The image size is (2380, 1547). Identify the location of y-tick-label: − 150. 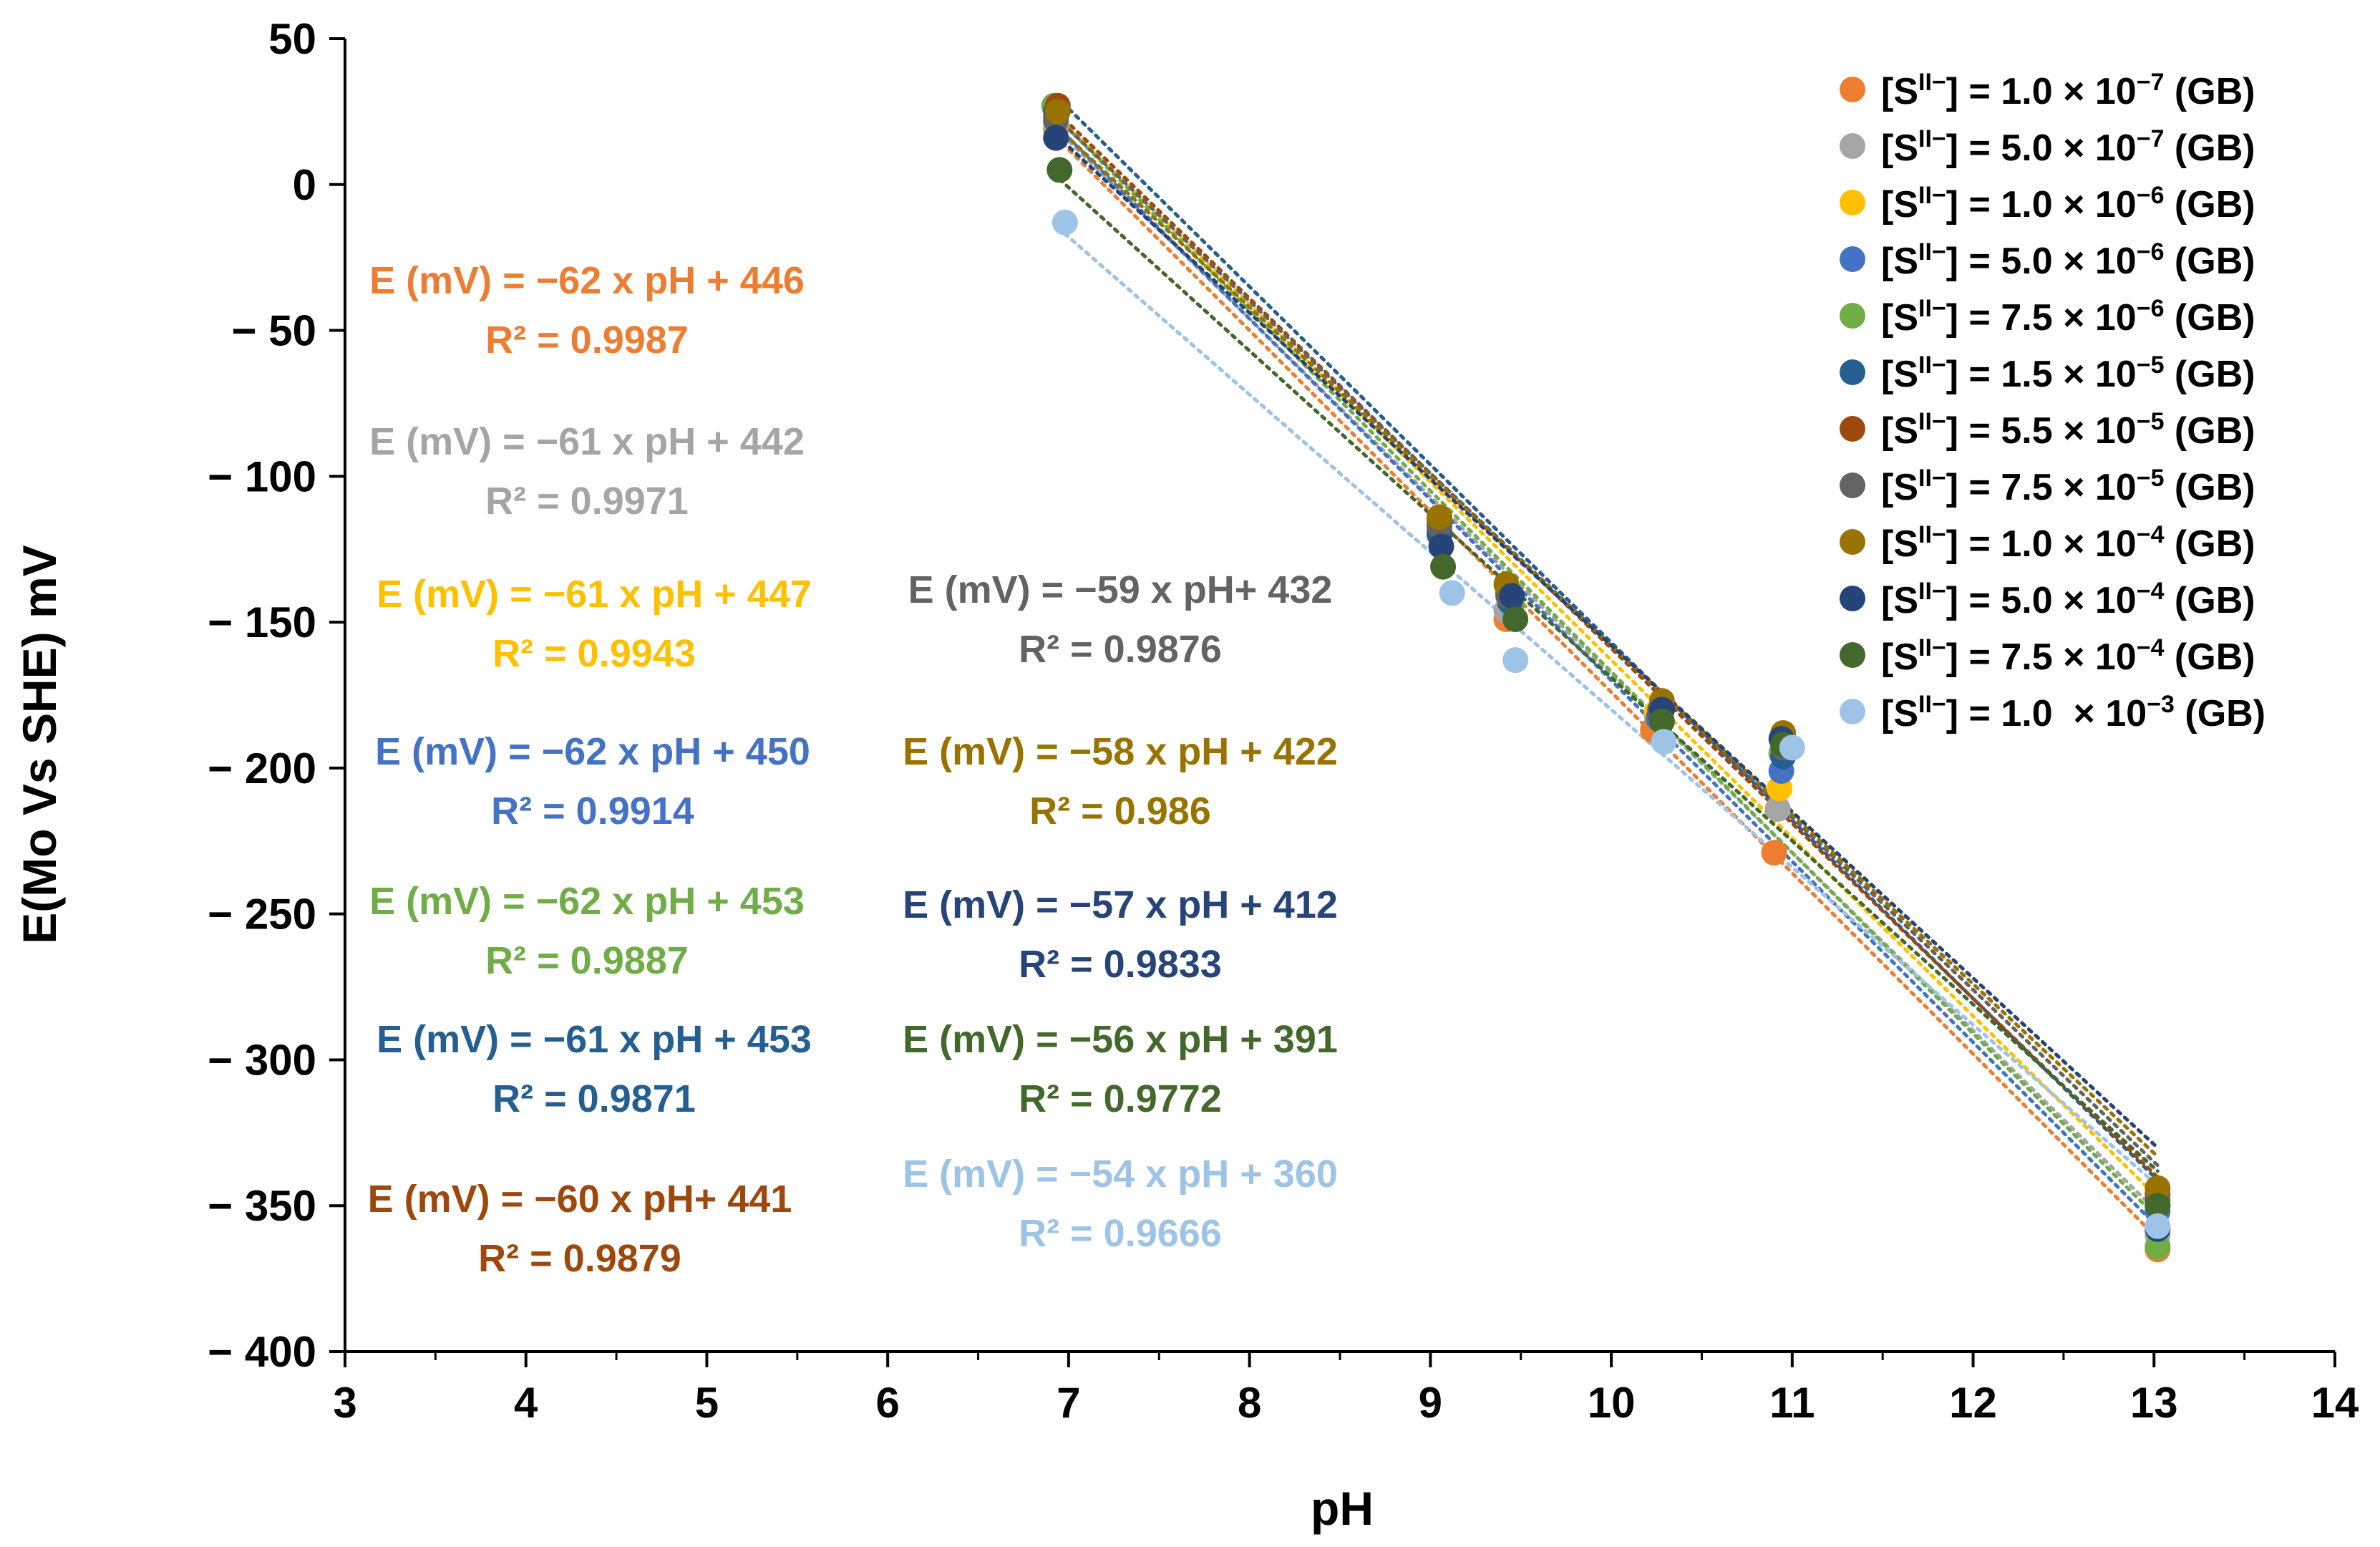
(262, 622).